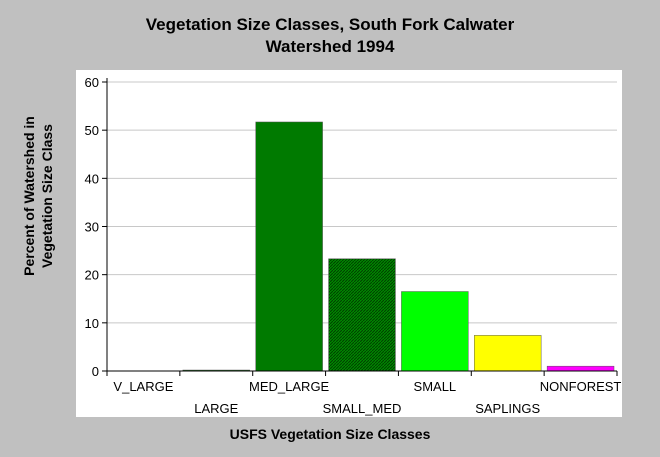  Describe the element at coordinates (92, 227) in the screenshot. I see `y-tick-label-30: 30` at that location.